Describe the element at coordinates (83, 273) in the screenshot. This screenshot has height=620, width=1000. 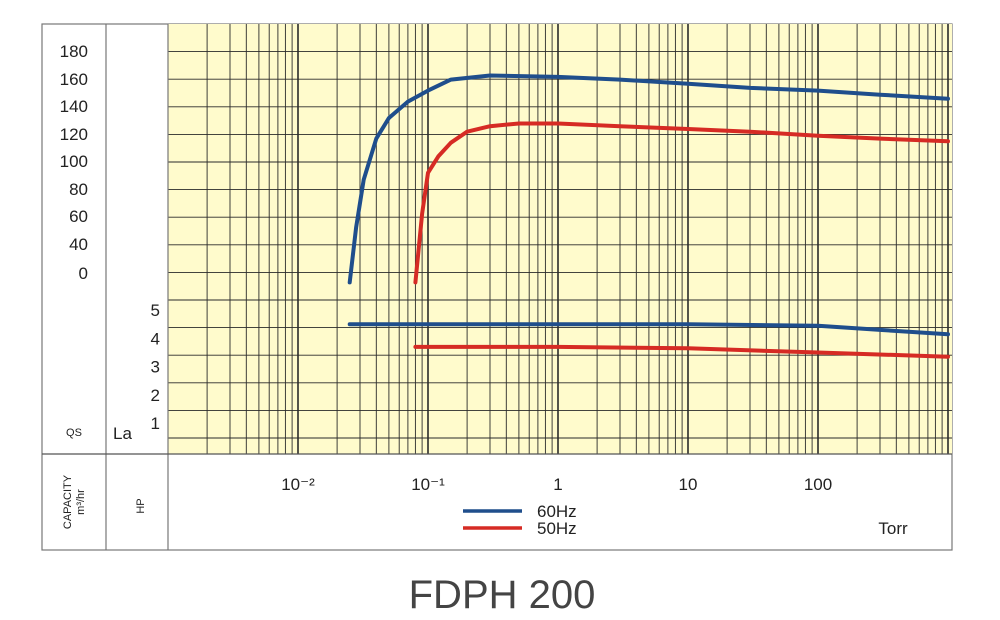
I see `y-tick-capacity: 0` at that location.